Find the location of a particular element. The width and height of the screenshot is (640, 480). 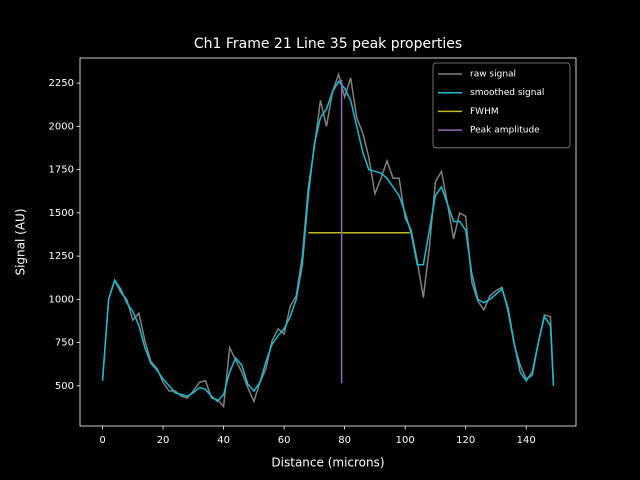

y-tick-label: 1250 is located at coordinates (61, 256).